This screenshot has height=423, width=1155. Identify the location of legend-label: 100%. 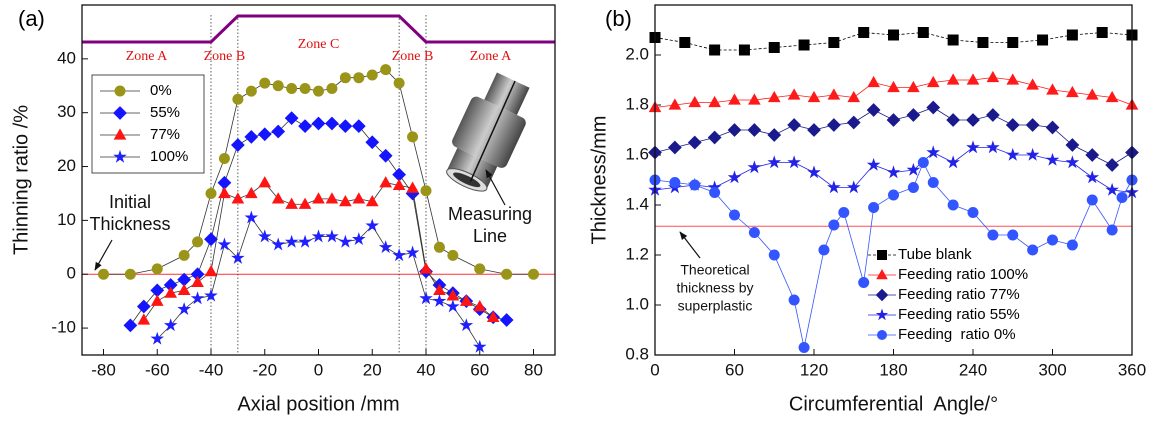
(169, 156).